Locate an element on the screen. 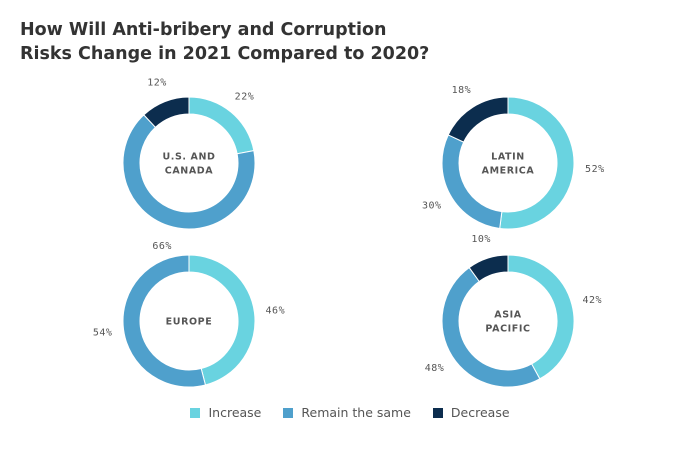 Image resolution: width=700 pixels, height=455 pixels. slice-label-3-remain: 48% is located at coordinates (435, 368).